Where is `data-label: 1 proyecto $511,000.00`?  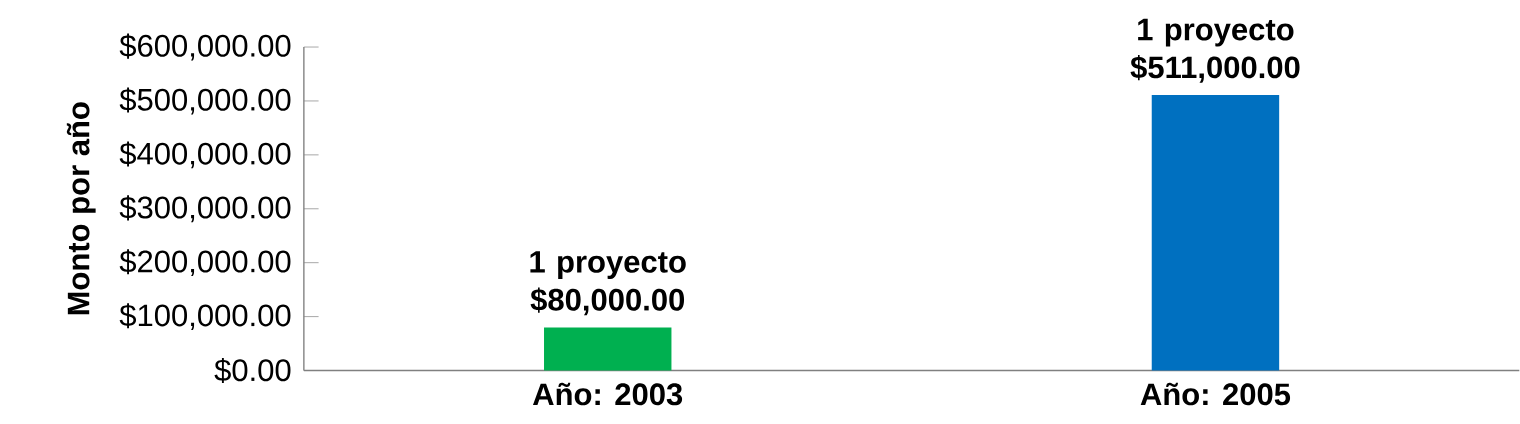 data-label: 1 proyecto $511,000.00 is located at coordinates (1215, 50).